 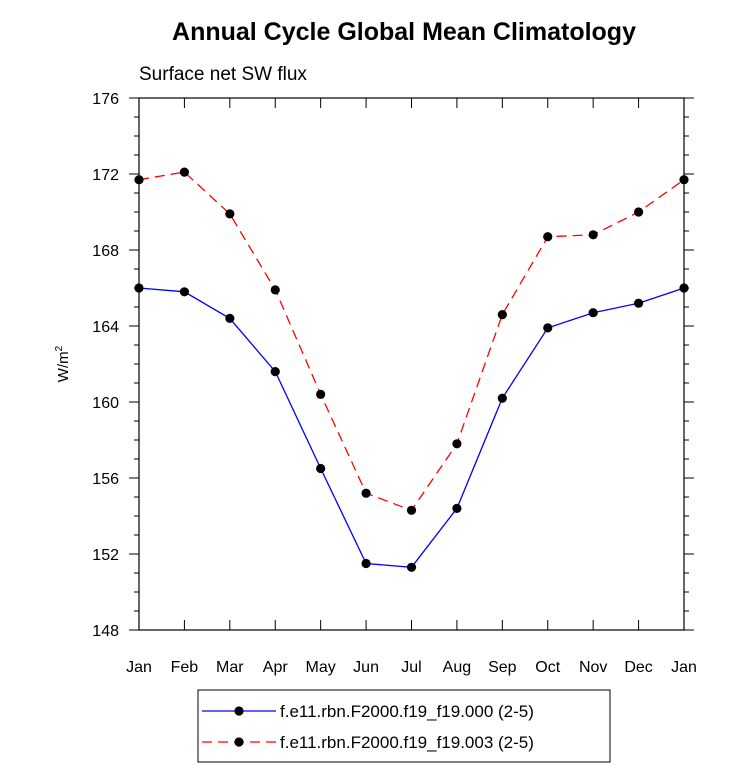 What do you see at coordinates (105, 99) in the screenshot?
I see `y-tick-label: 176` at bounding box center [105, 99].